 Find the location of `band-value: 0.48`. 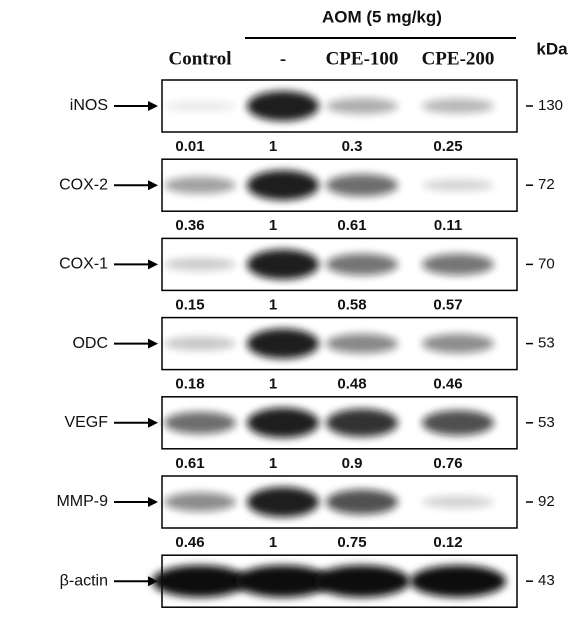

band-value: 0.48 is located at coordinates (351, 384).